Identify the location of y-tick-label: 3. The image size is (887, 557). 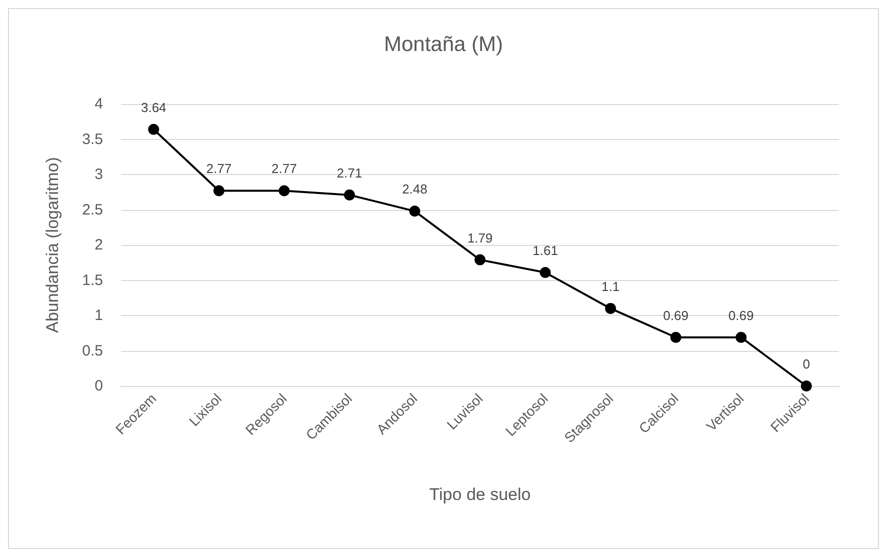
(98, 174).